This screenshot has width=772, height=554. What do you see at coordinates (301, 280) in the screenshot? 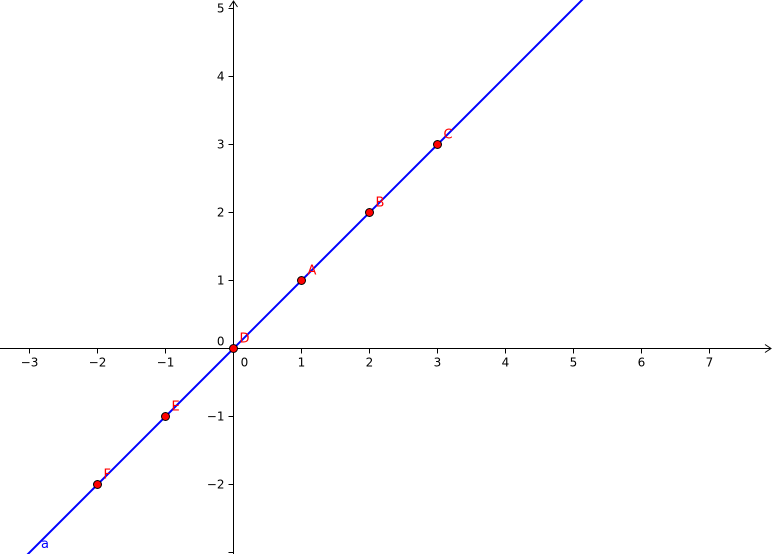
I see `point-a` at bounding box center [301, 280].